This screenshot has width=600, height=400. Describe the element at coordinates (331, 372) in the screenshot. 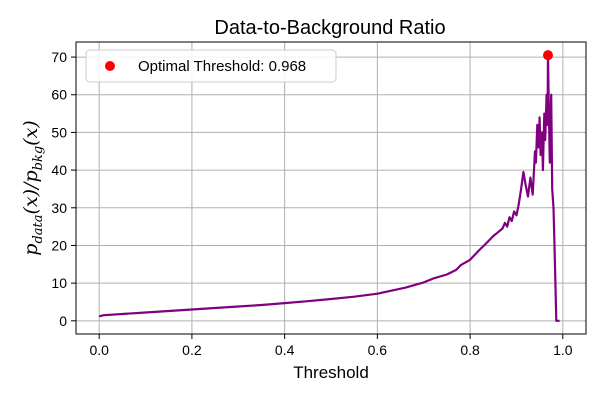

I see `x-axis-label: Threshold` at that location.